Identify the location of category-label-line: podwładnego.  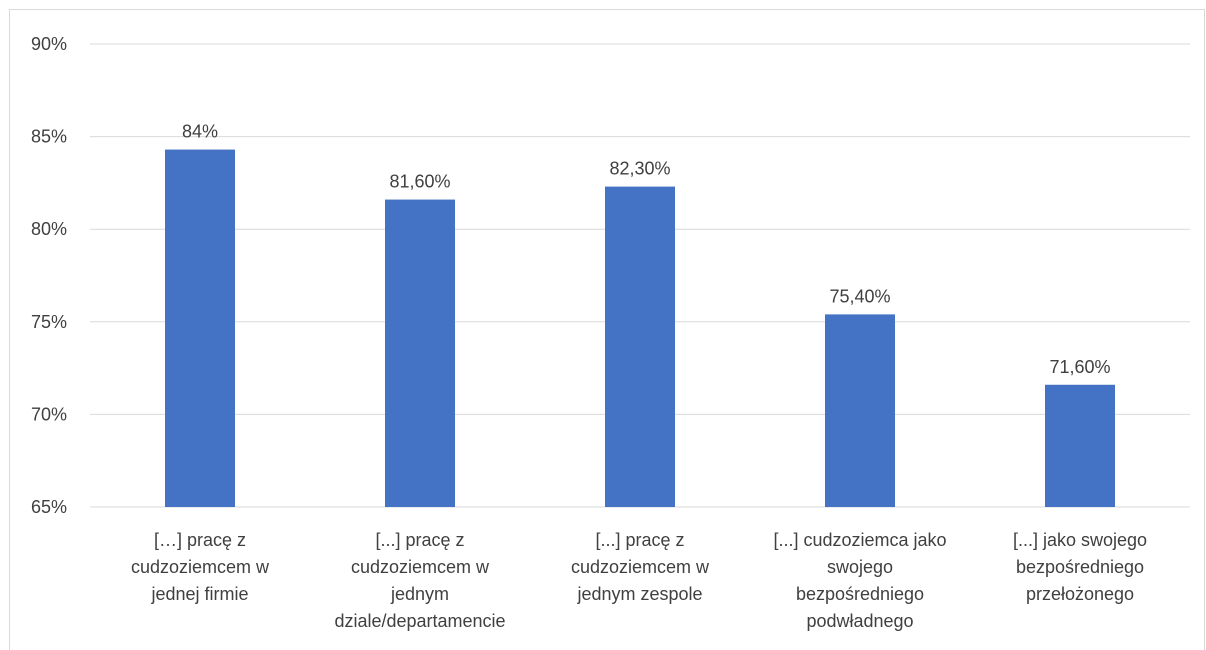
(859, 621).